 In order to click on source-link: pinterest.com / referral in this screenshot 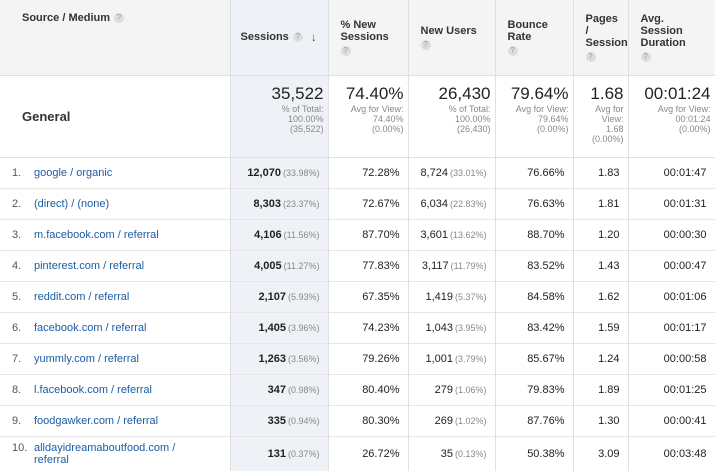, I will do `click(89, 265)`.